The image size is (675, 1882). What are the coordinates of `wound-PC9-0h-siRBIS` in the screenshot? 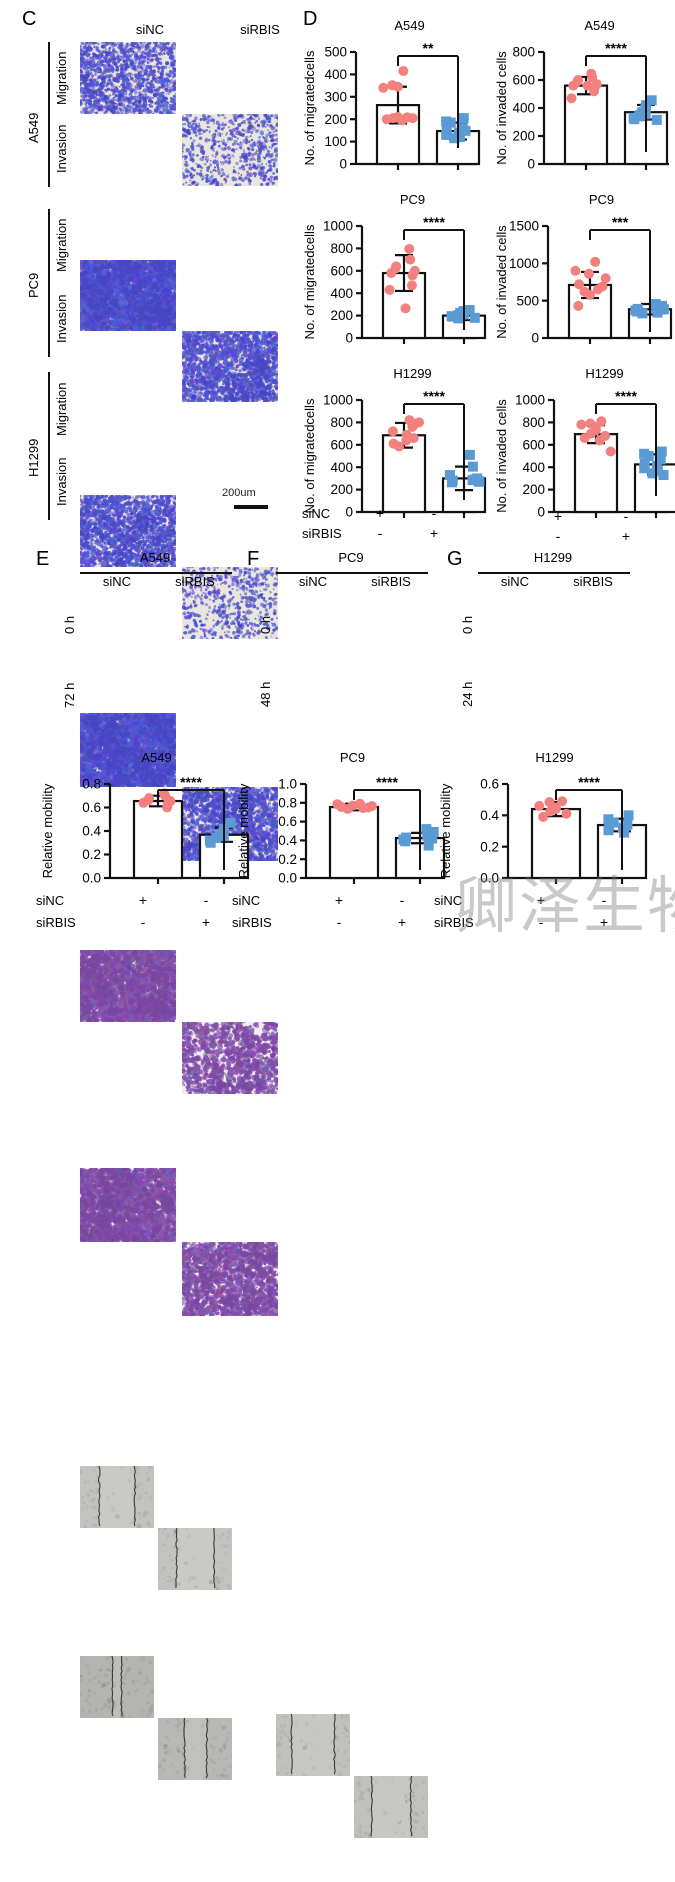 It's located at (391, 1807).